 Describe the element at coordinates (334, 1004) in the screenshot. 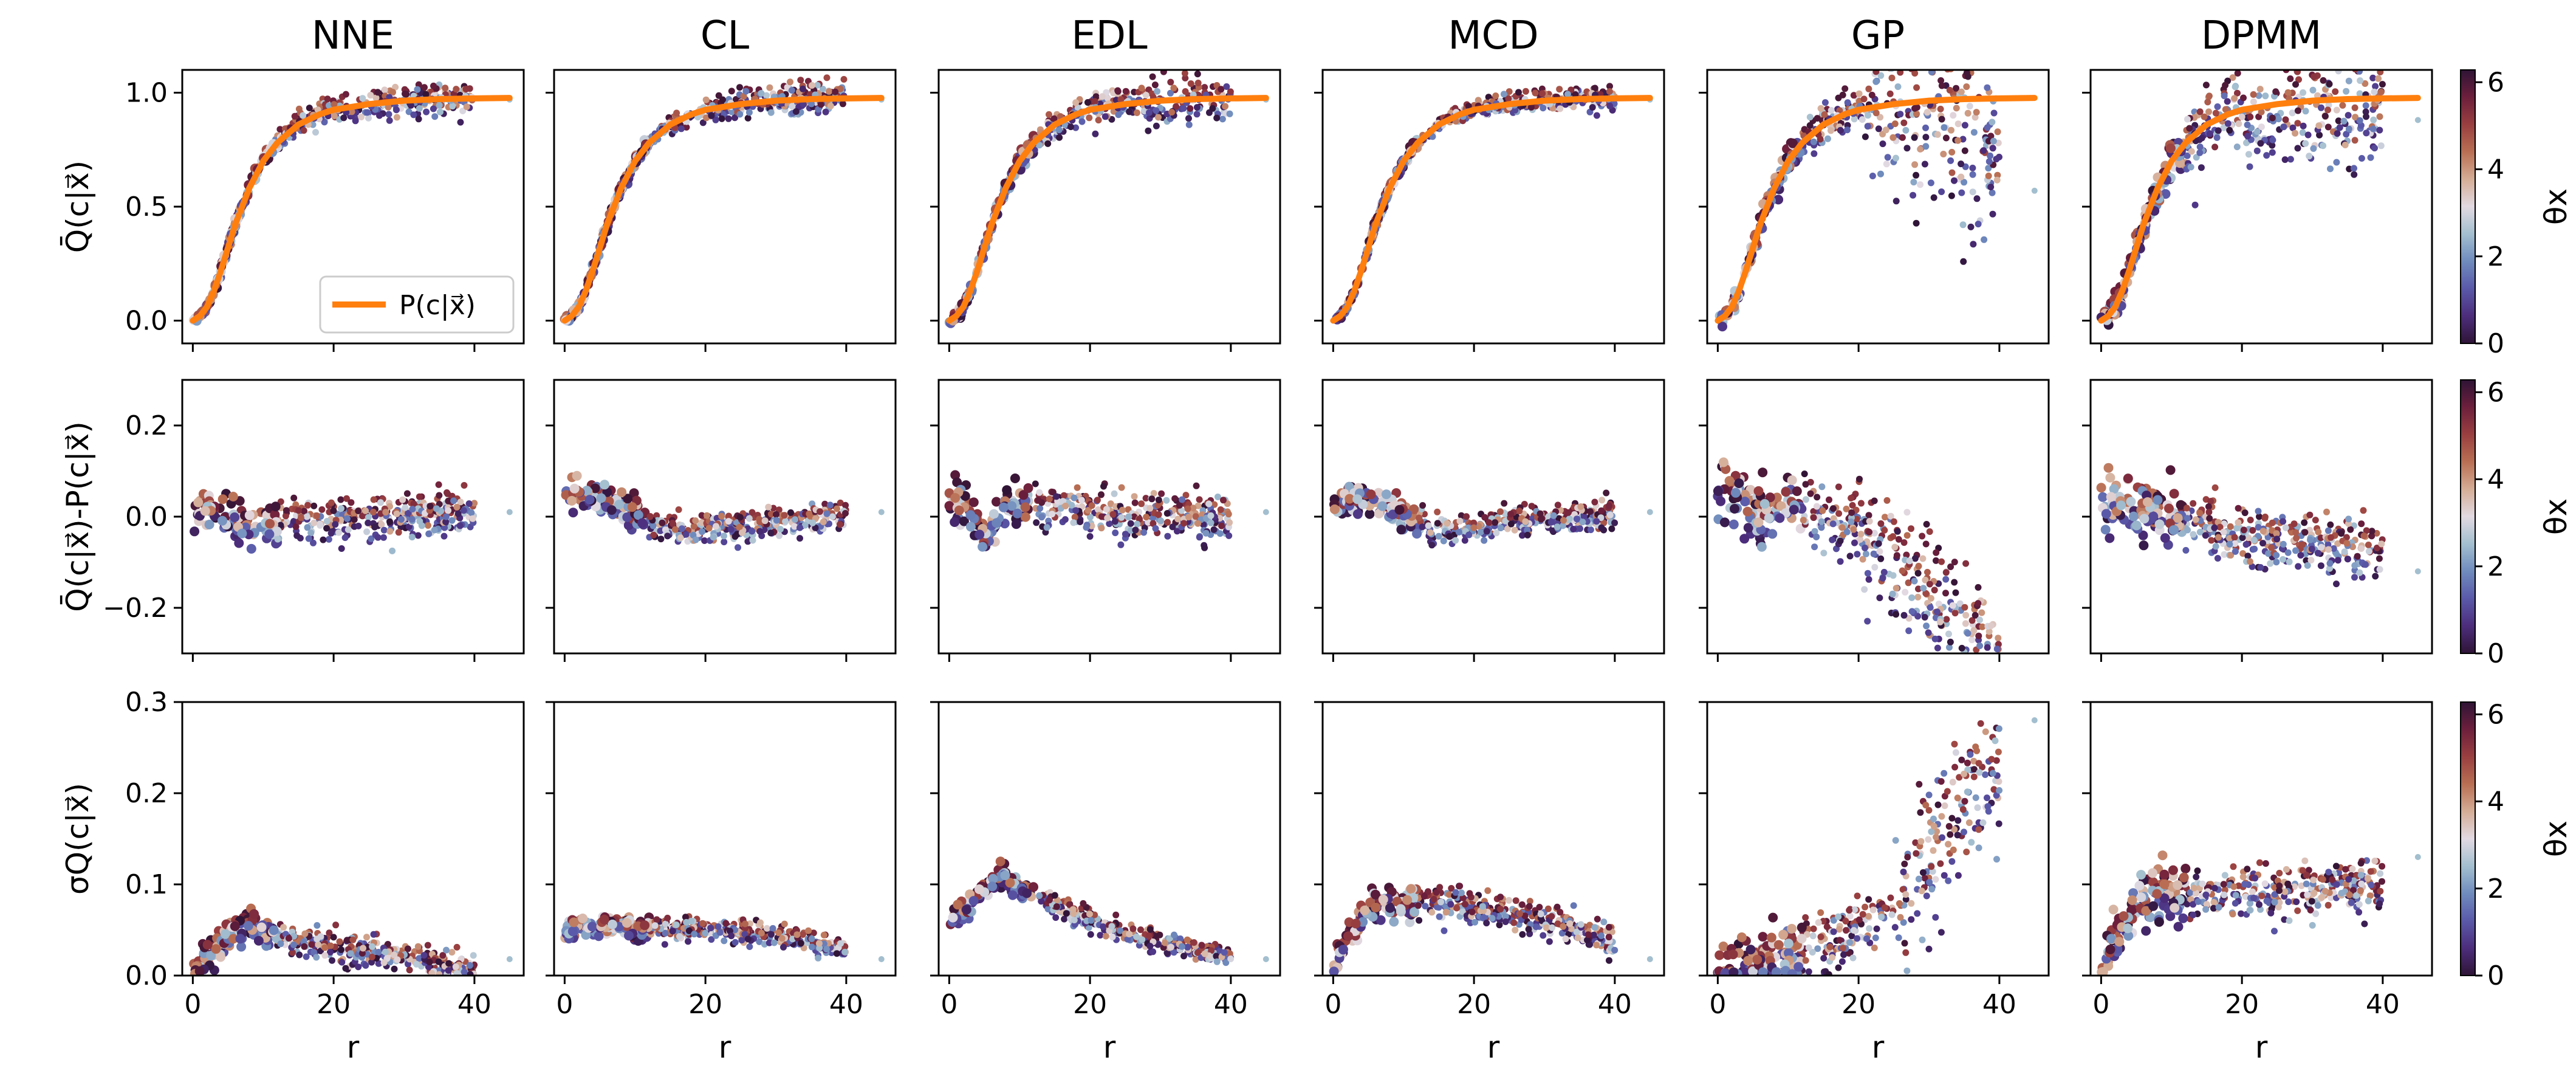

I see `x-tick-label: 20` at that location.